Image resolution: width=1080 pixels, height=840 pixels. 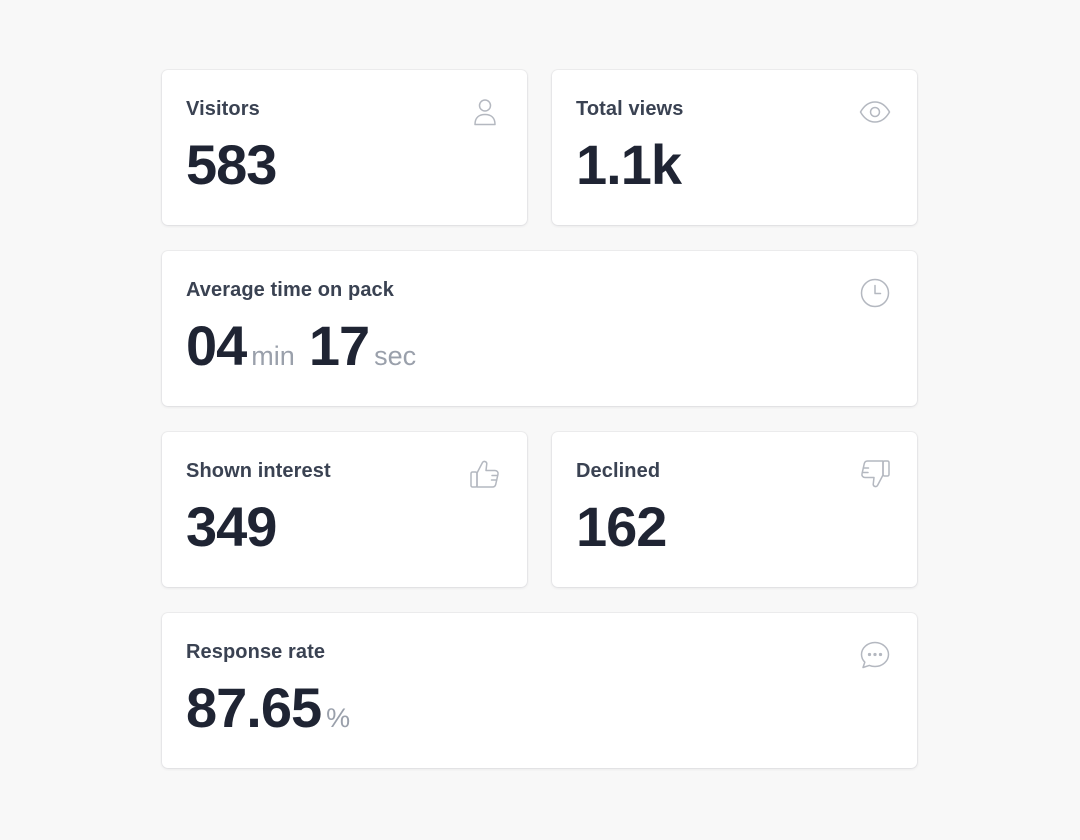 I want to click on total-views-card: Total views 1.1k, so click(x=734, y=147).